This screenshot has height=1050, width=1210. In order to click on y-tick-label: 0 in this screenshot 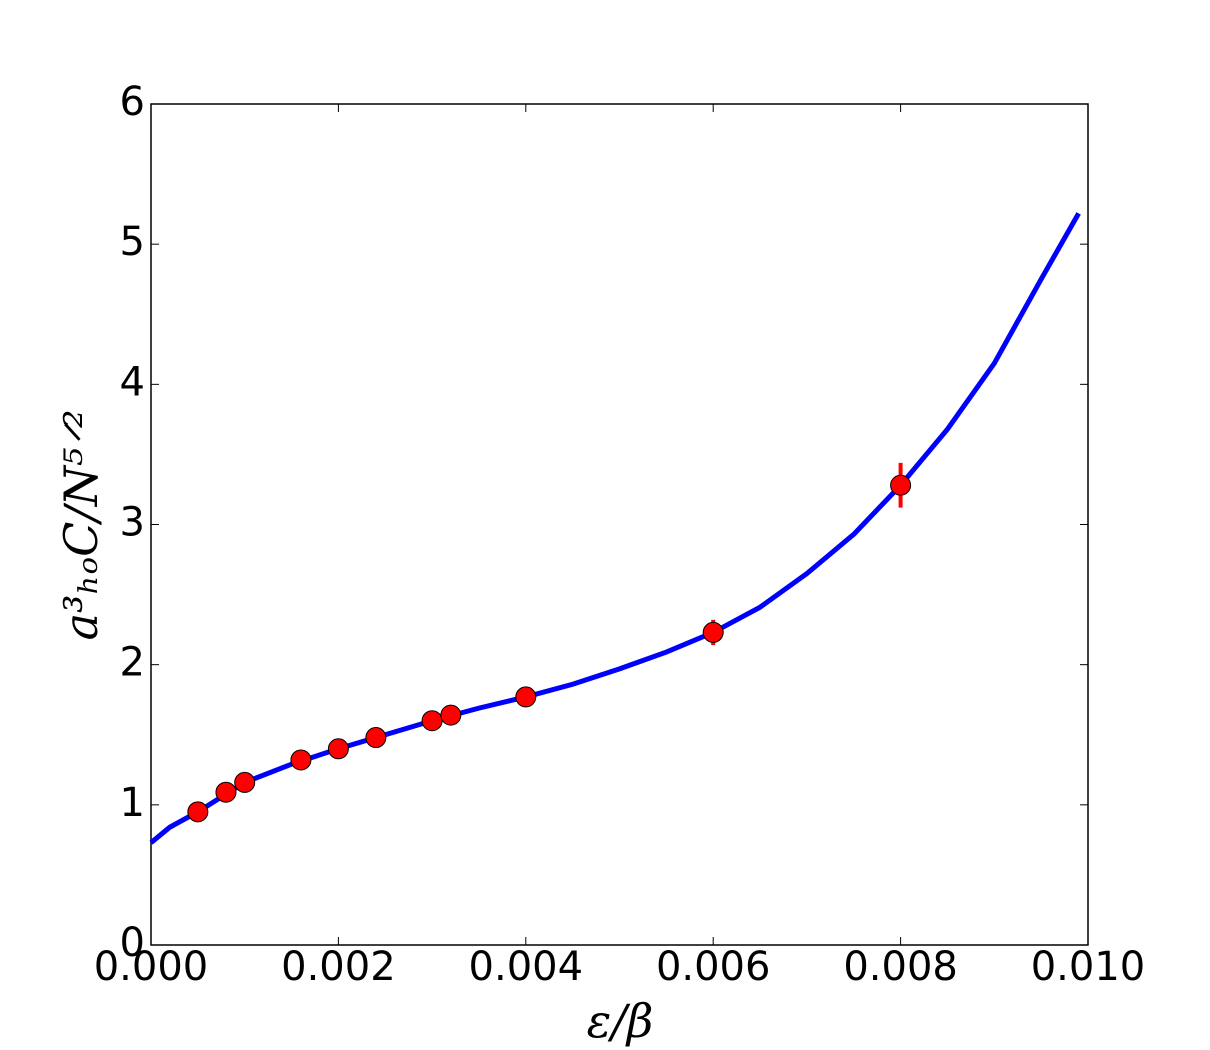, I will do `click(132, 943)`.